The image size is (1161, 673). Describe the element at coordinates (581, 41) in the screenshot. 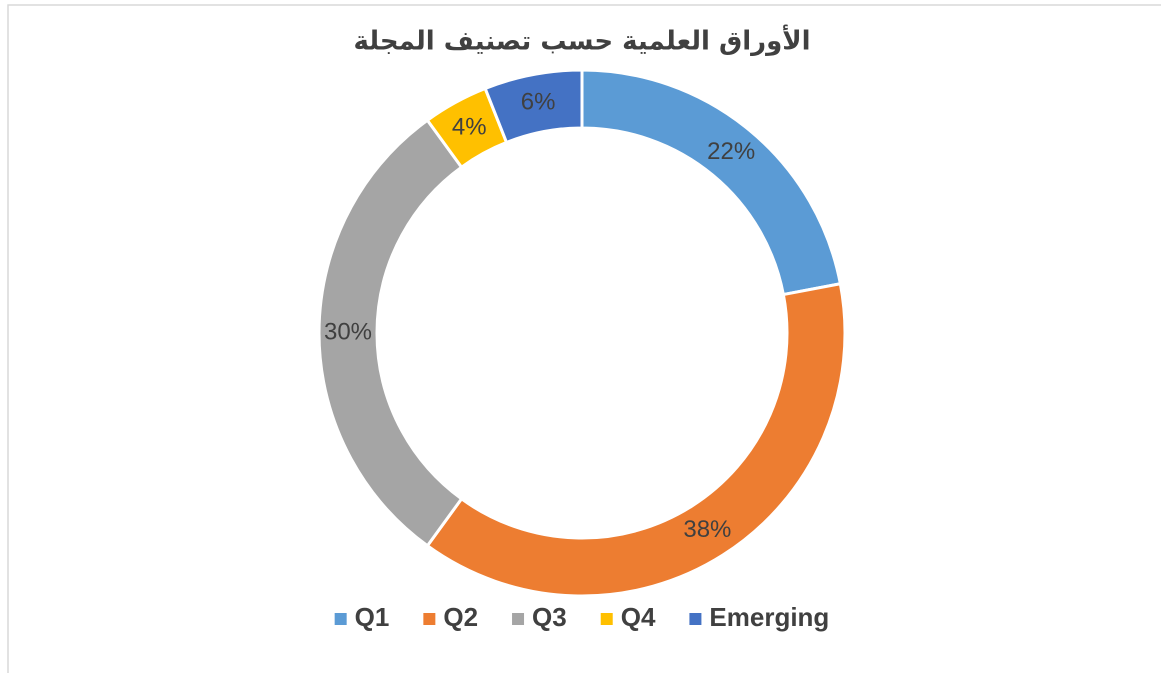

I see `chart-title: الأوراق العلمية حسب تصنيف المجلة` at that location.